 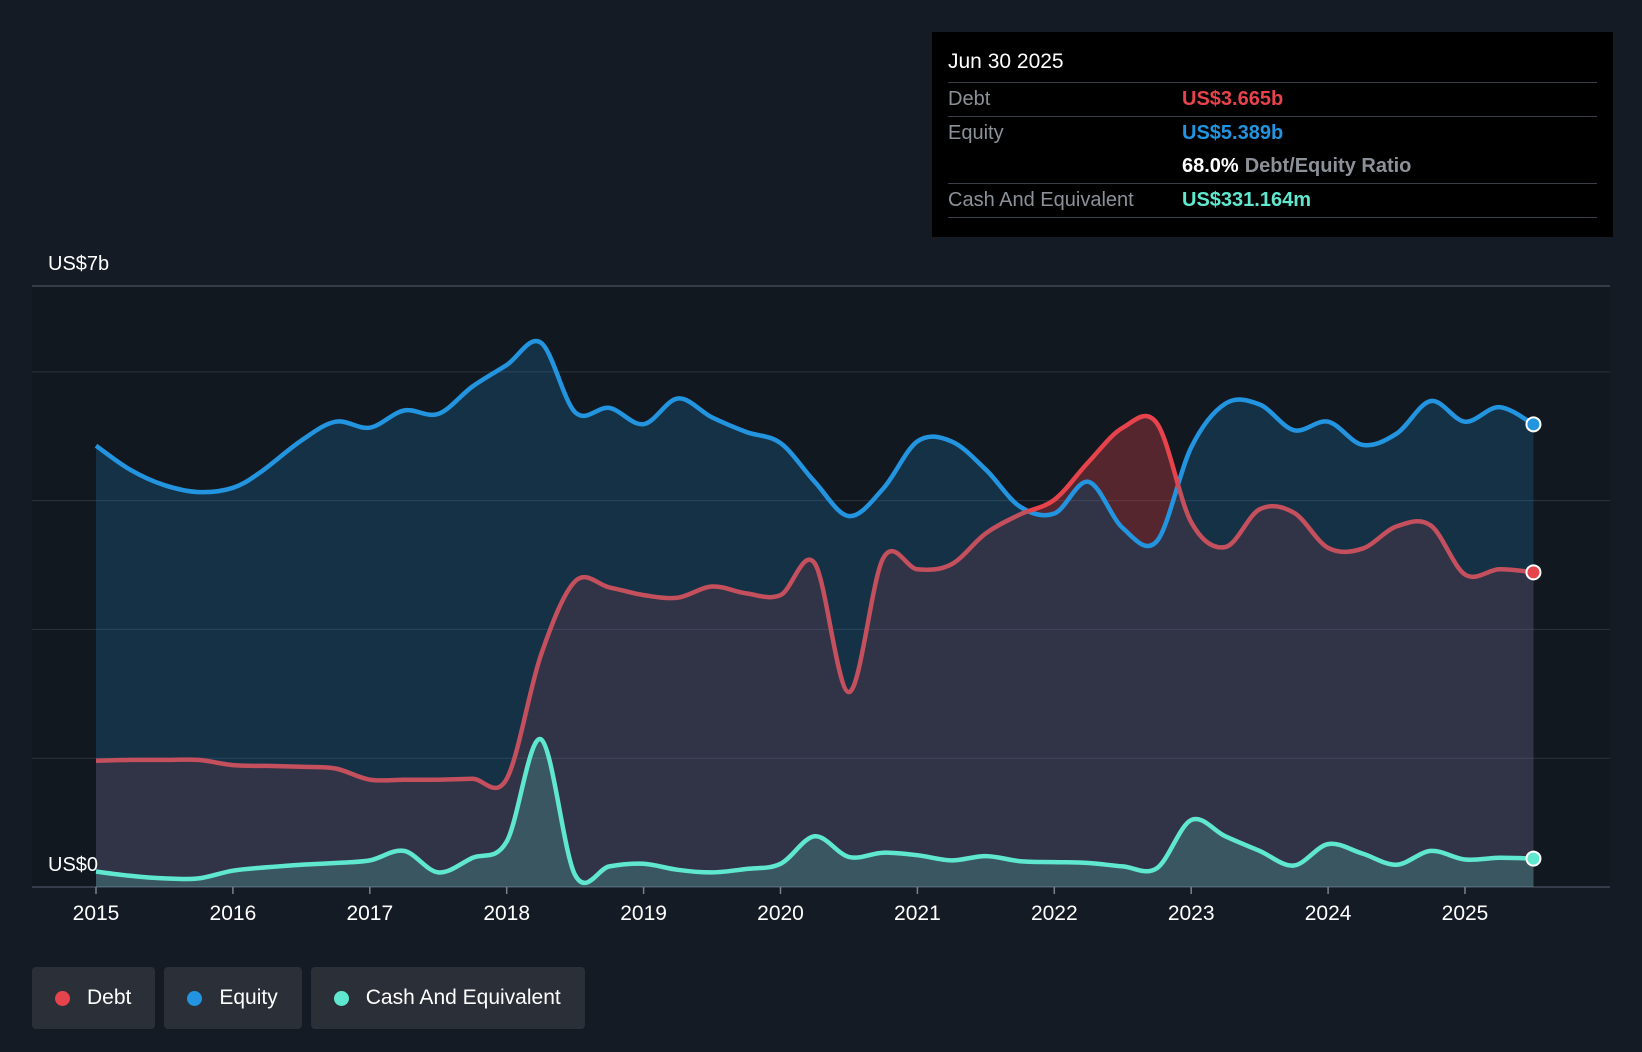 I want to click on legend-label-cash: Cash And Equivalent, so click(x=463, y=997).